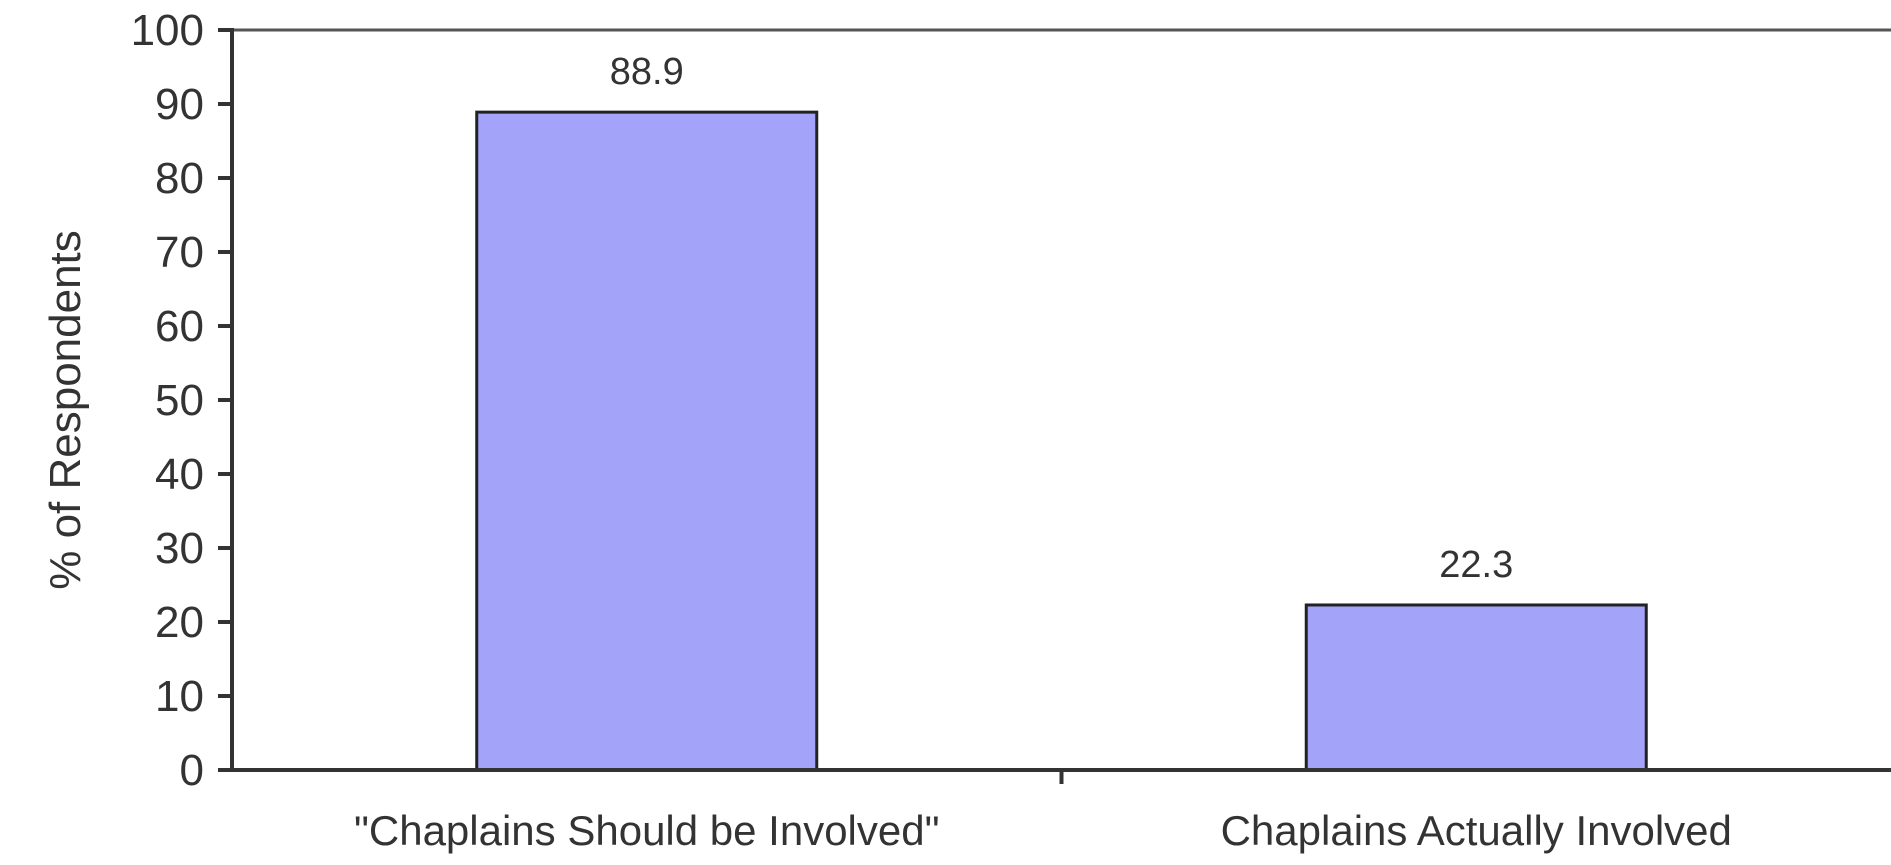  What do you see at coordinates (647, 830) in the screenshot?
I see `x-category-label: "Chaplains Should be Involved"` at bounding box center [647, 830].